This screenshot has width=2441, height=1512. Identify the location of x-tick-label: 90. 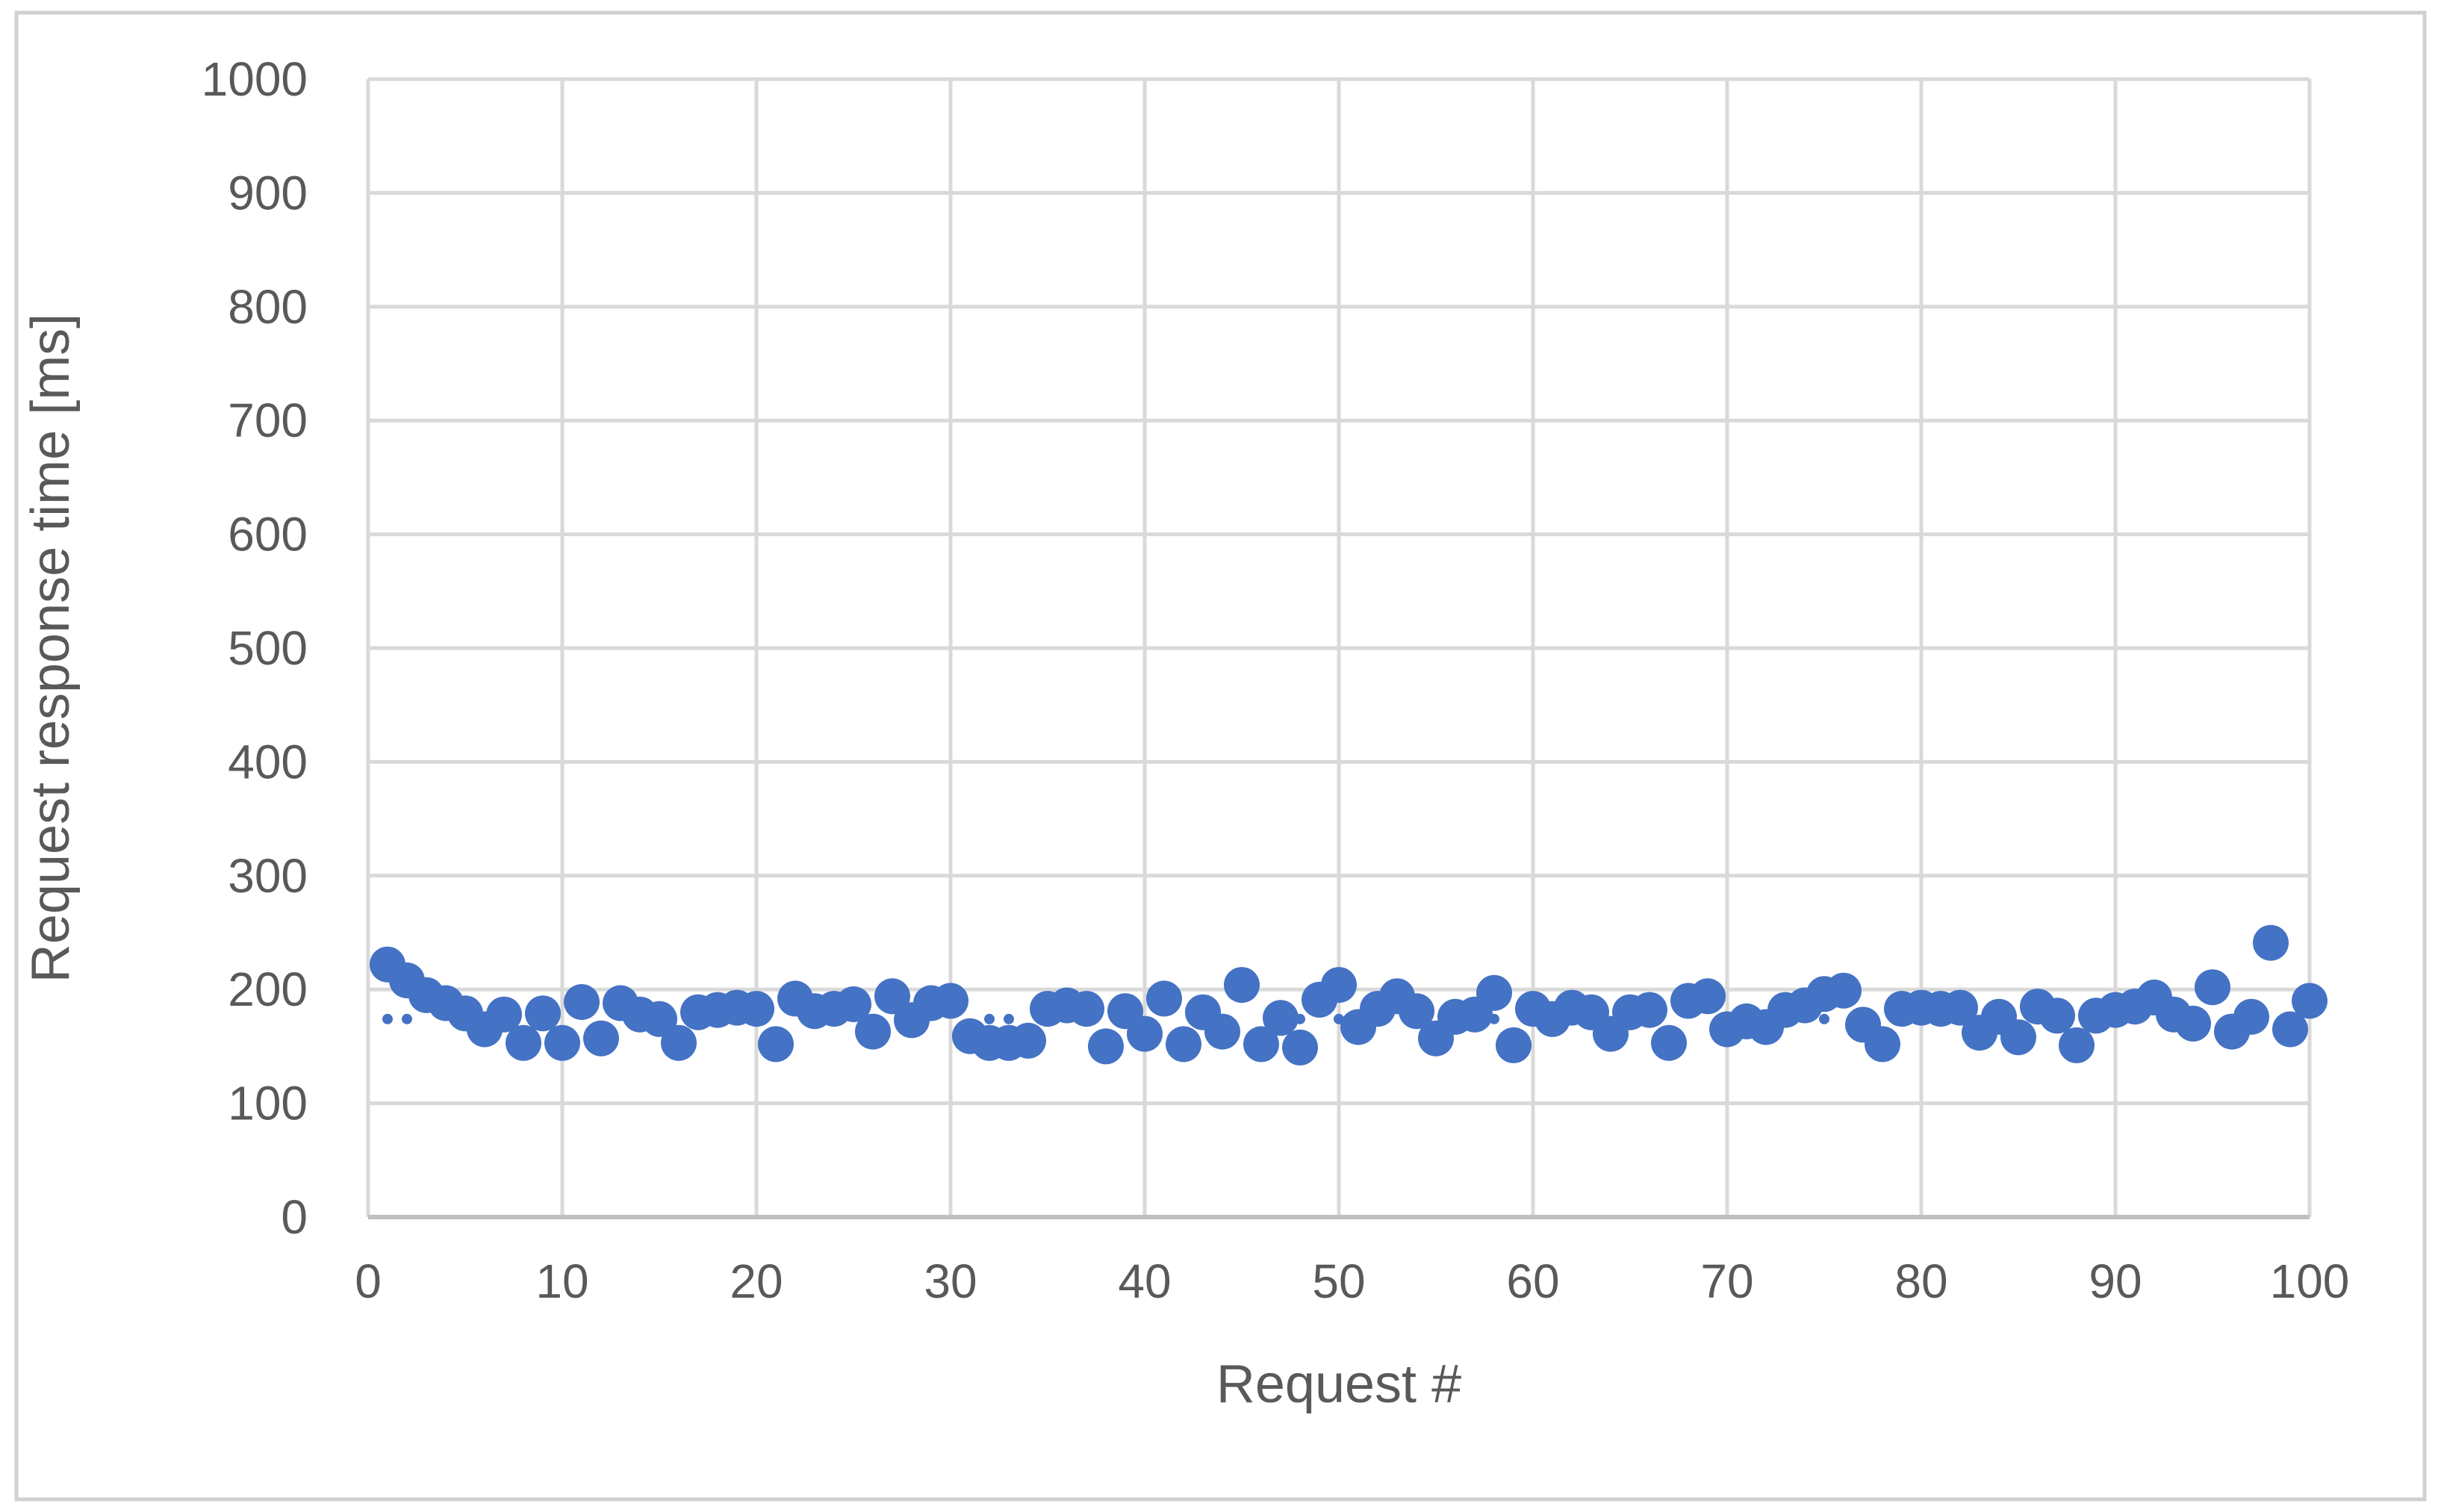
(2115, 1281).